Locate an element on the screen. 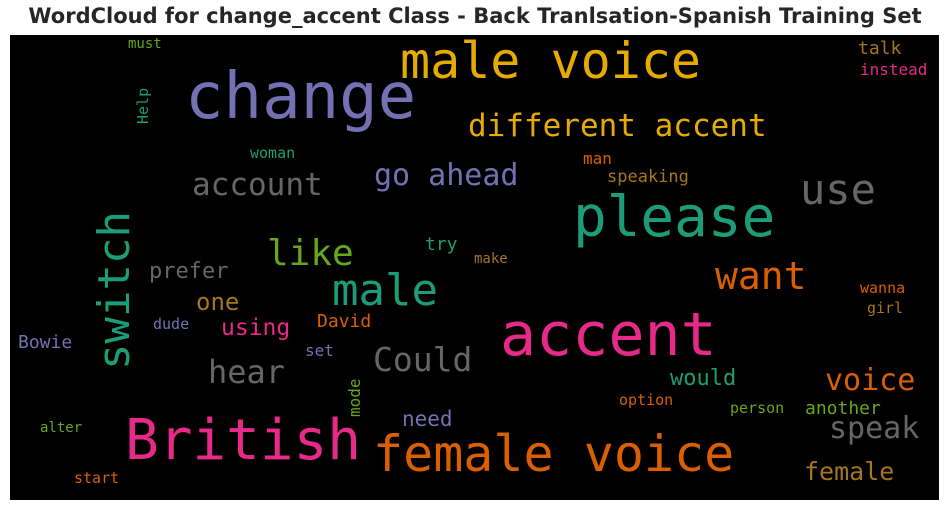 The height and width of the screenshot is (511, 950). word-girl: girl is located at coordinates (885, 308).